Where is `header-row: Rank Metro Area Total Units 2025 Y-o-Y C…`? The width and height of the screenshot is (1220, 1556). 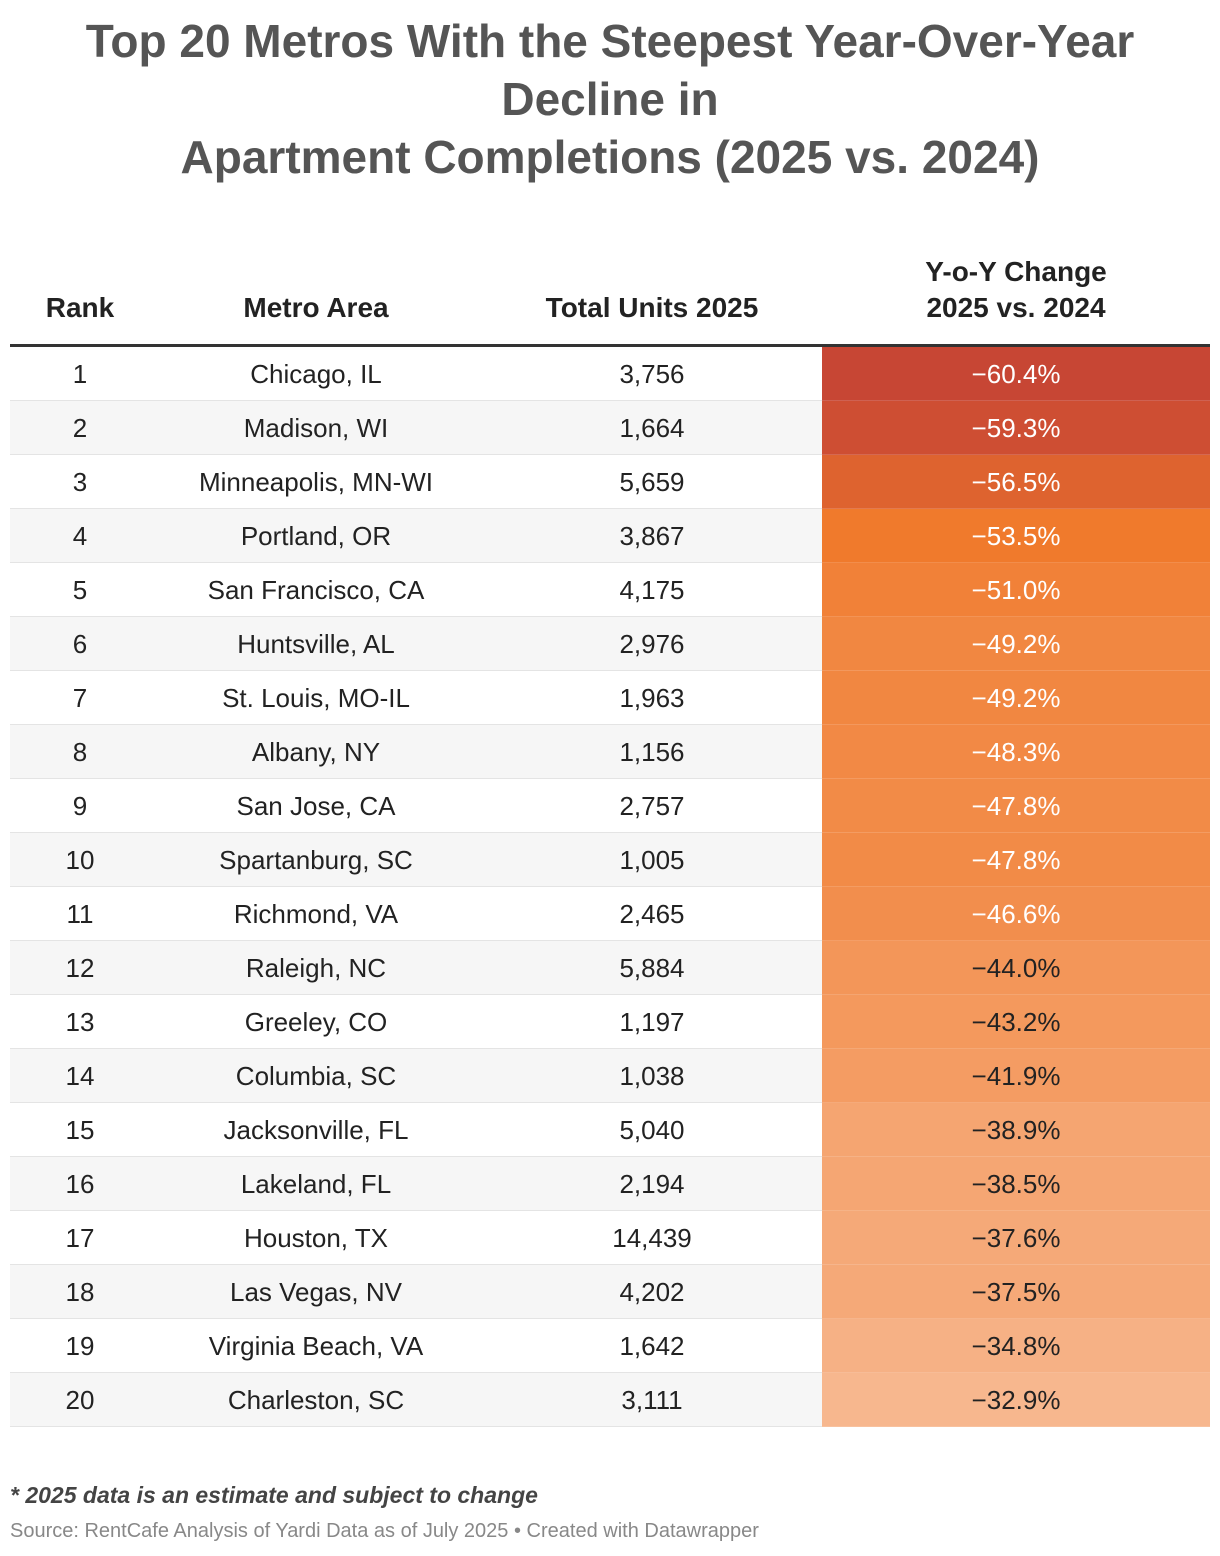
header-row: Rank Metro Area Total Units 2025 Y-o-Y C… is located at coordinates (610, 291).